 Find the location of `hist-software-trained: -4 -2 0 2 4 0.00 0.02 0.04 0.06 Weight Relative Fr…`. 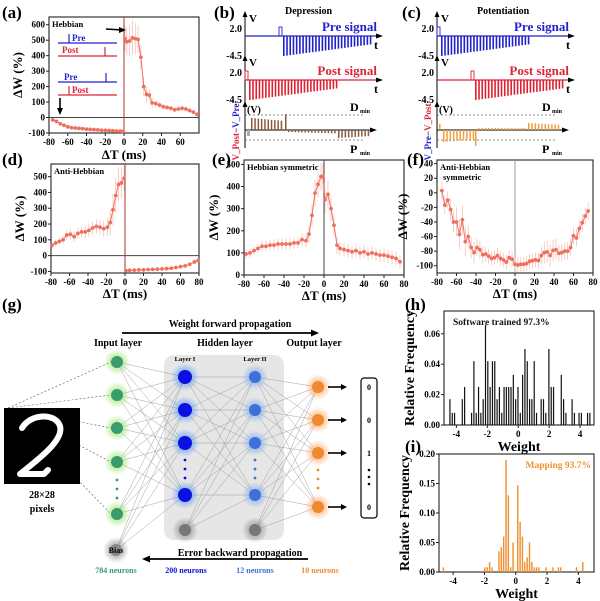

hist-software-trained: -4 -2 0 2 4 0.00 0.02 0.04 0.06 Weight Relative Fr… is located at coordinates (499, 382).